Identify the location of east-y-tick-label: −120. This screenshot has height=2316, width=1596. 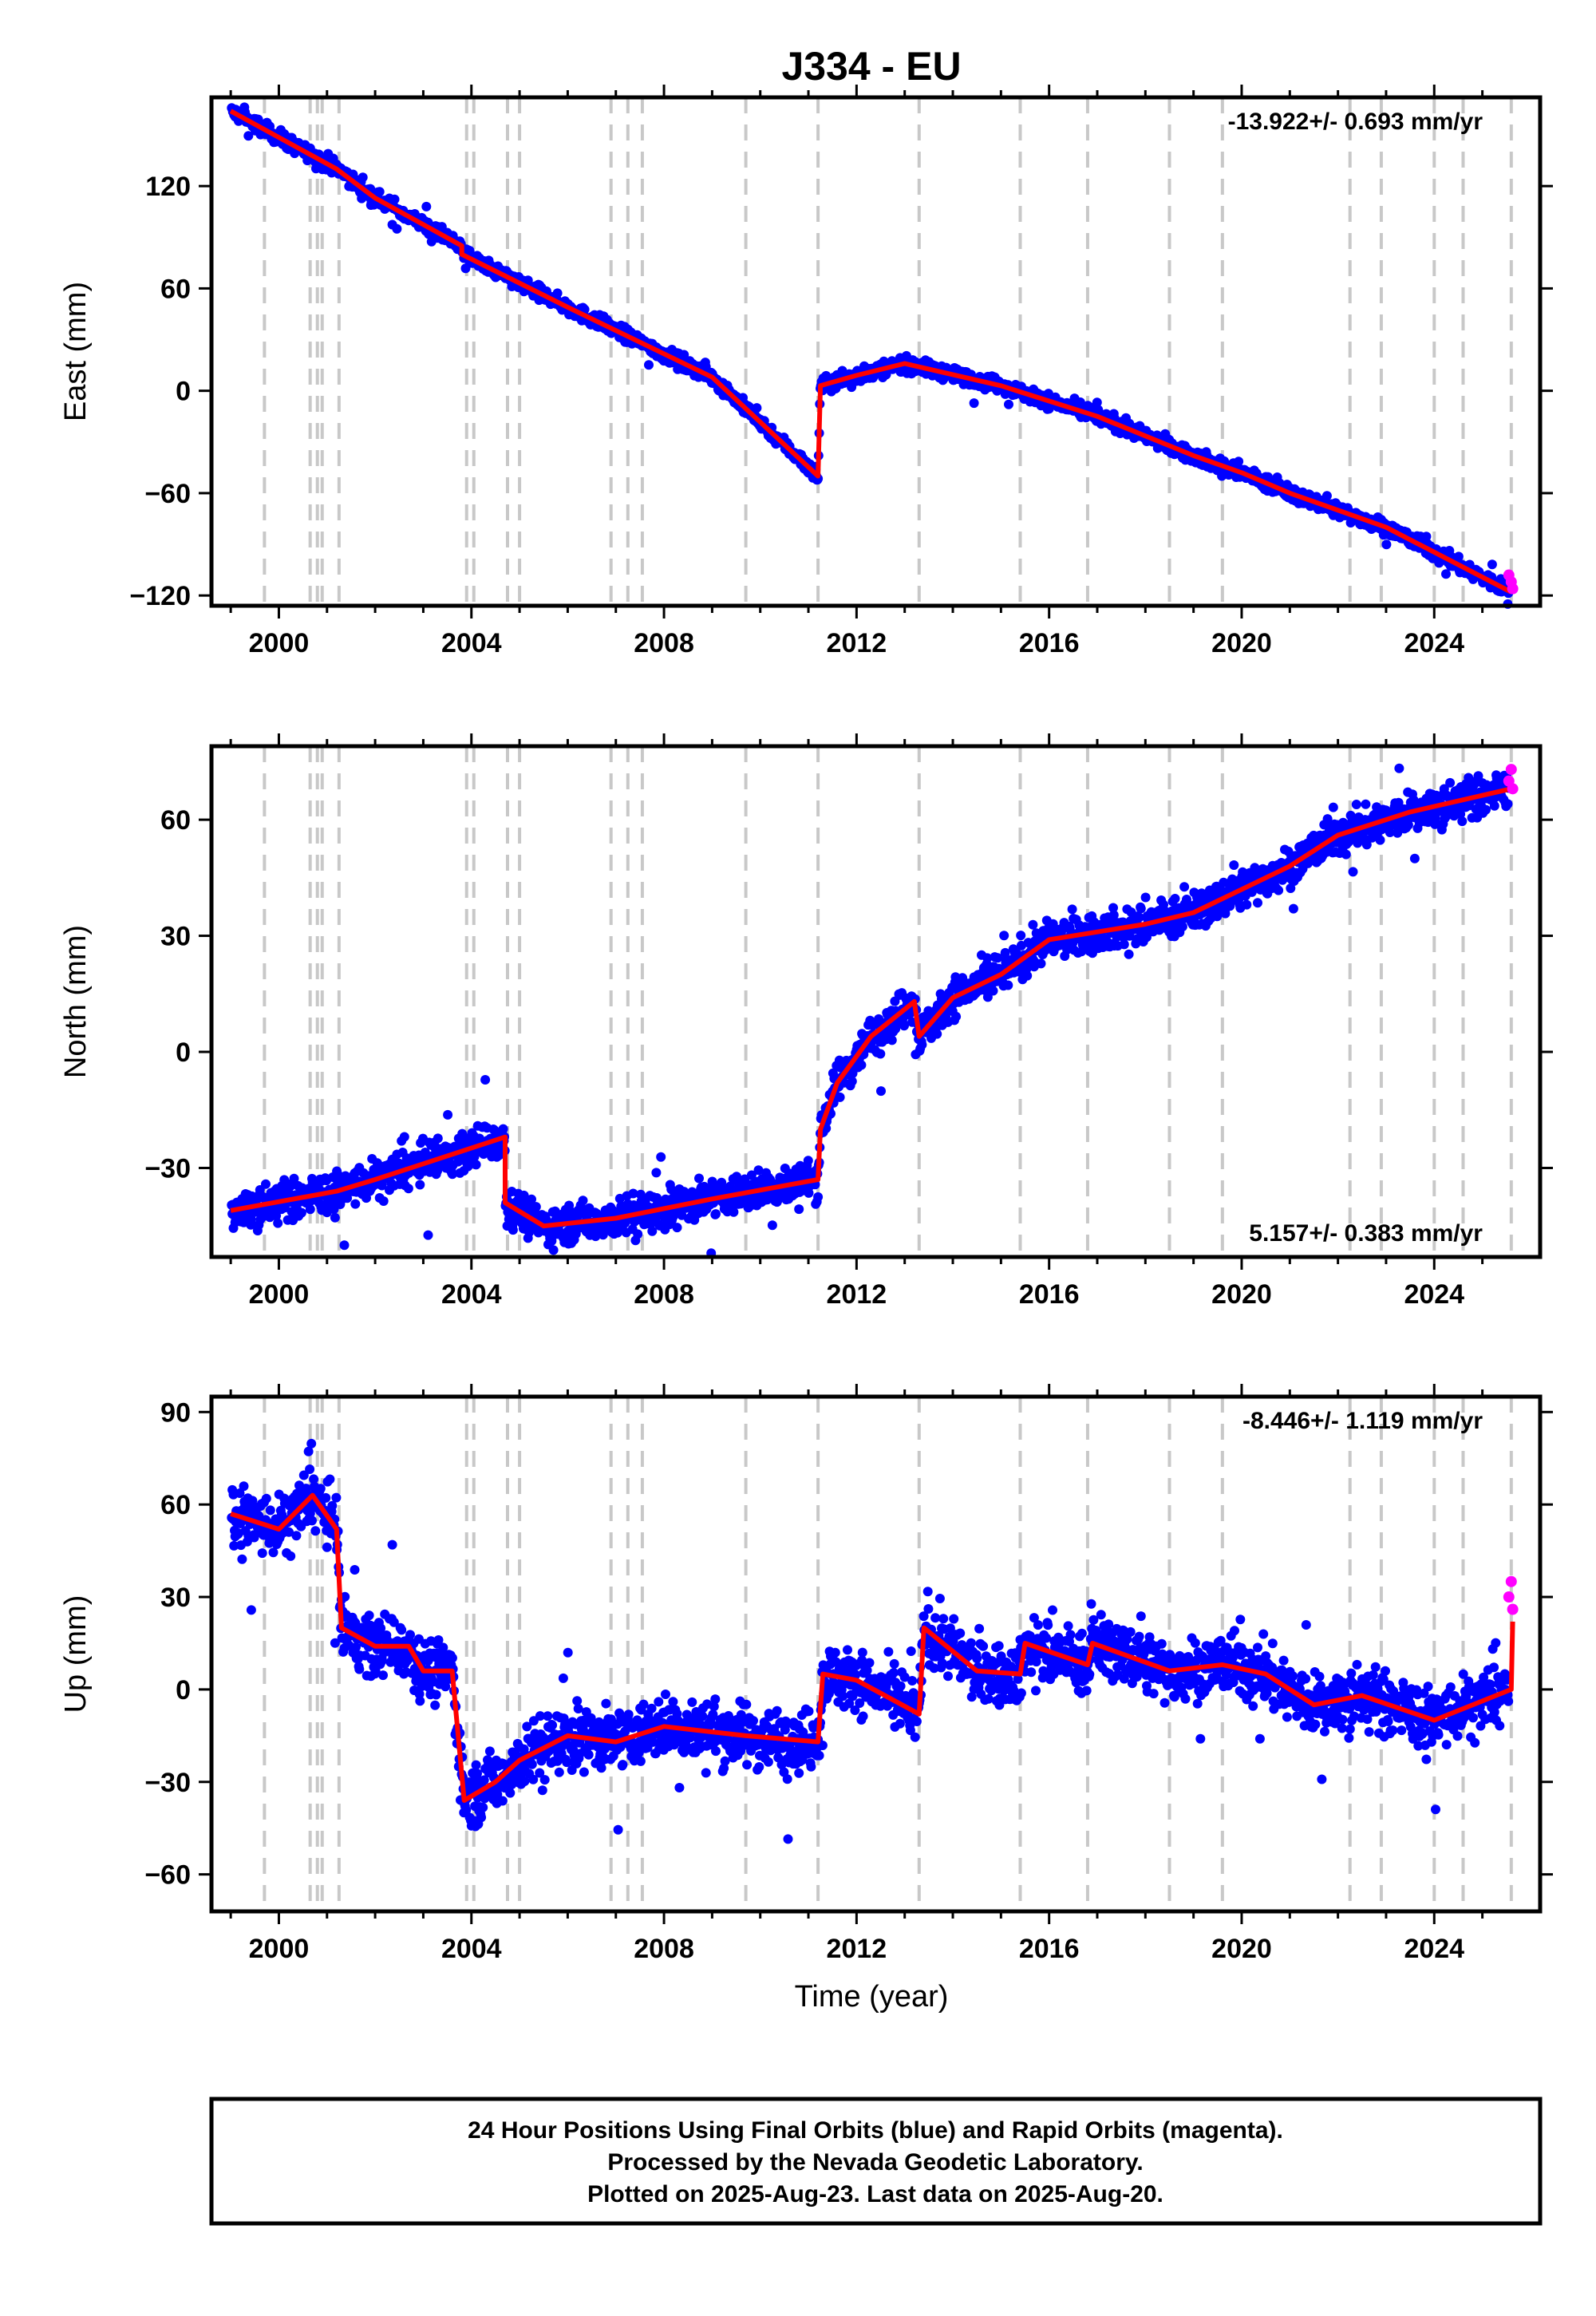
(160, 596).